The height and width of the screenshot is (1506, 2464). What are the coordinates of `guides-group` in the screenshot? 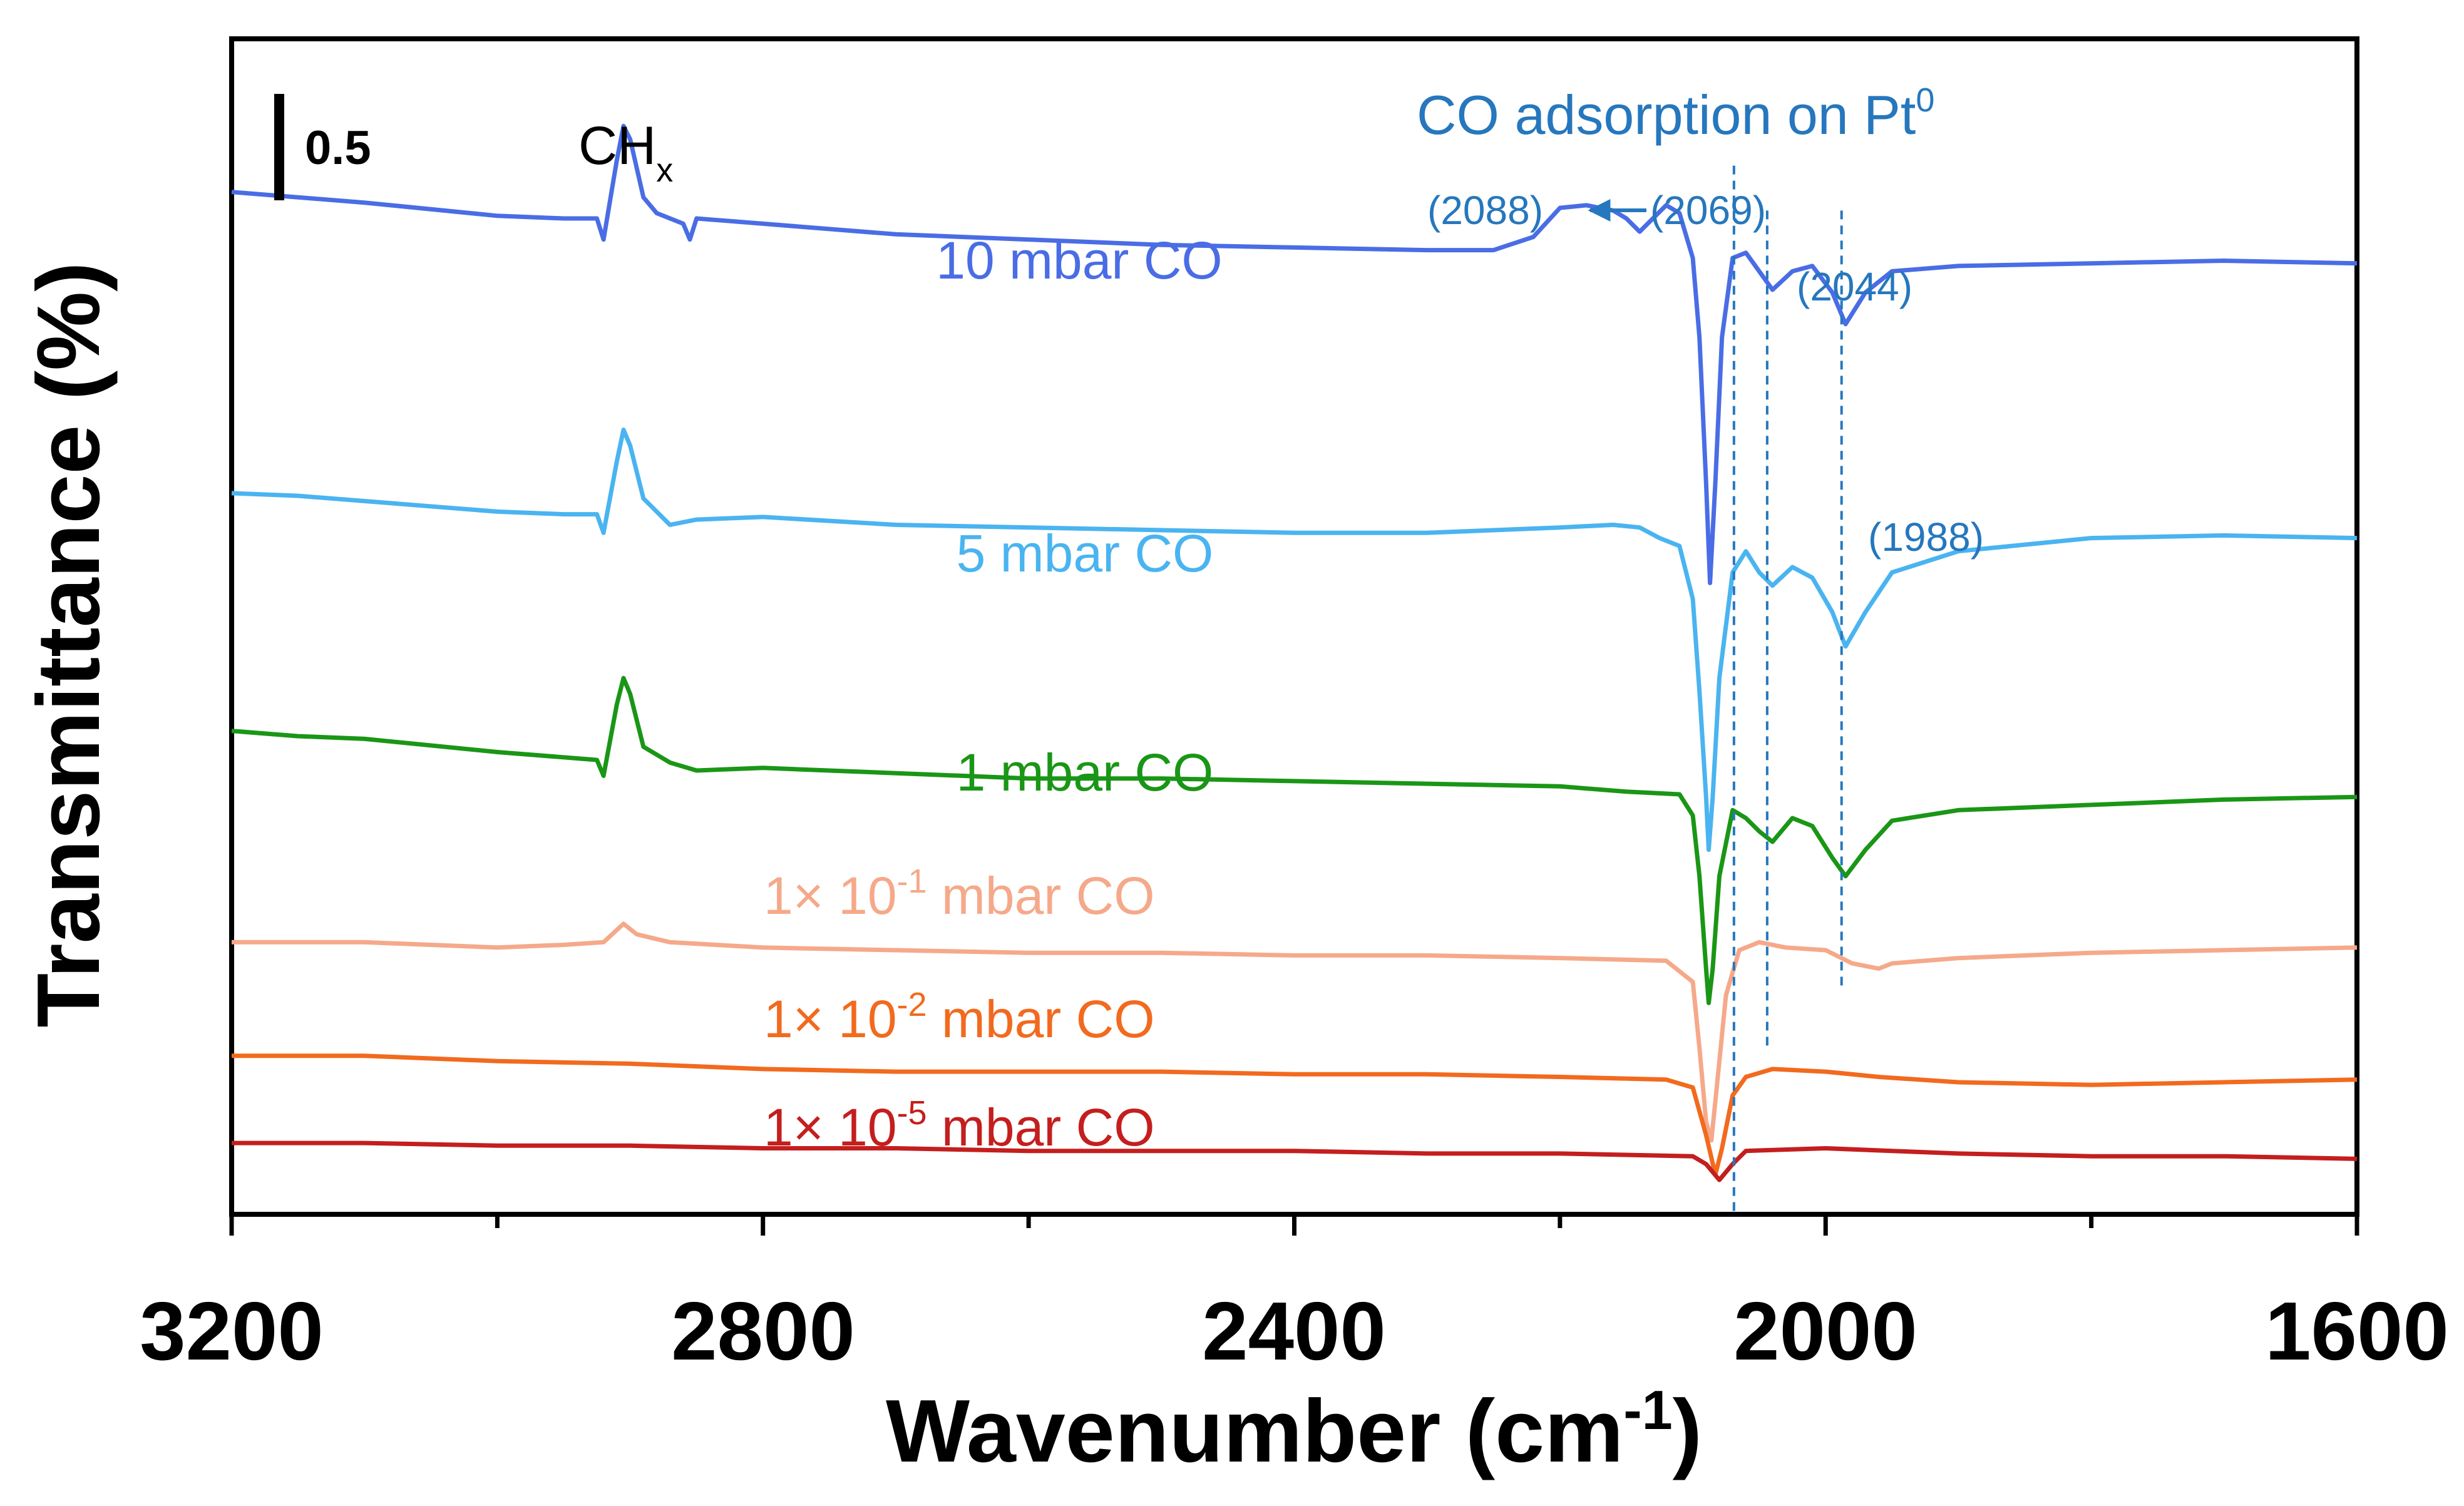 It's located at (1787, 689).